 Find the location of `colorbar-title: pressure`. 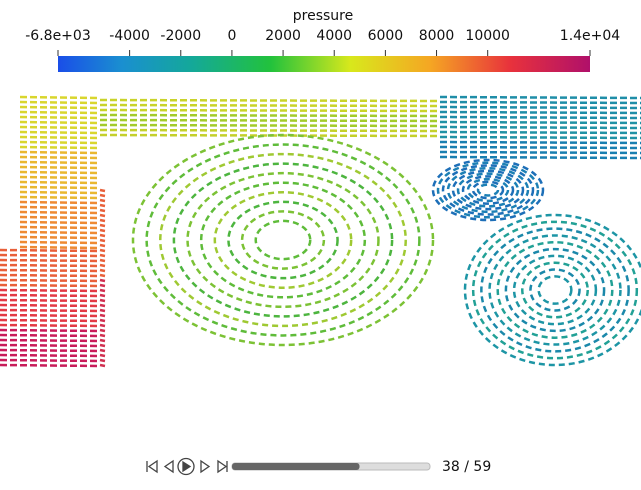

colorbar-title: pressure is located at coordinates (323, 16).